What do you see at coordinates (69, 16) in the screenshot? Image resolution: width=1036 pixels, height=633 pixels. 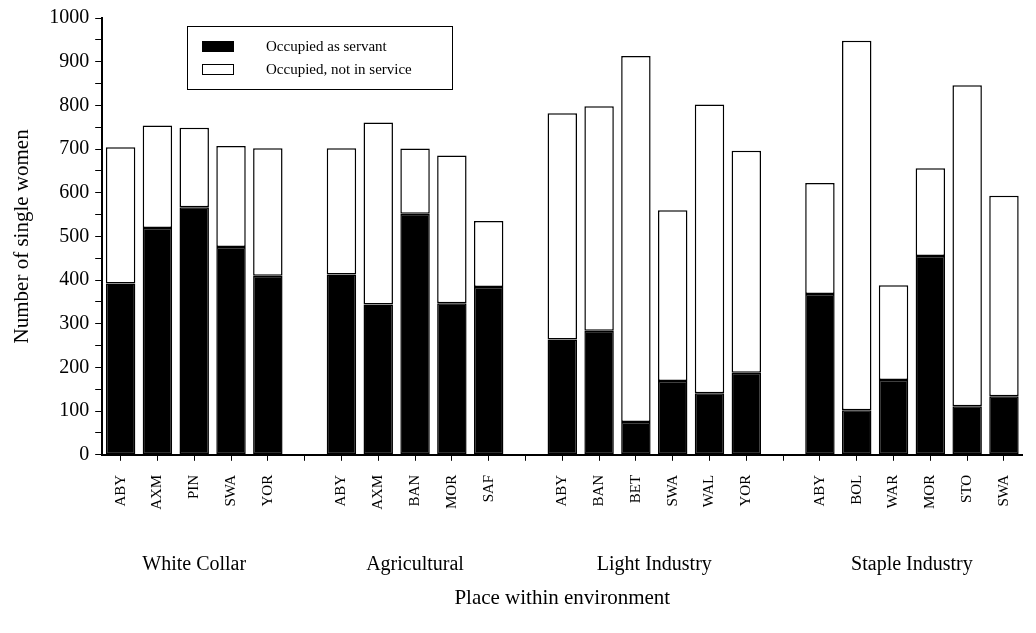 I see `y-tick-label: 1000` at bounding box center [69, 16].